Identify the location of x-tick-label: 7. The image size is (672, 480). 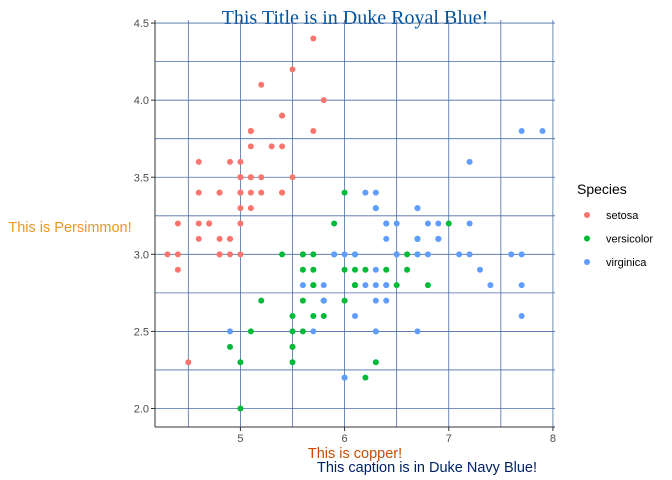
(449, 439).